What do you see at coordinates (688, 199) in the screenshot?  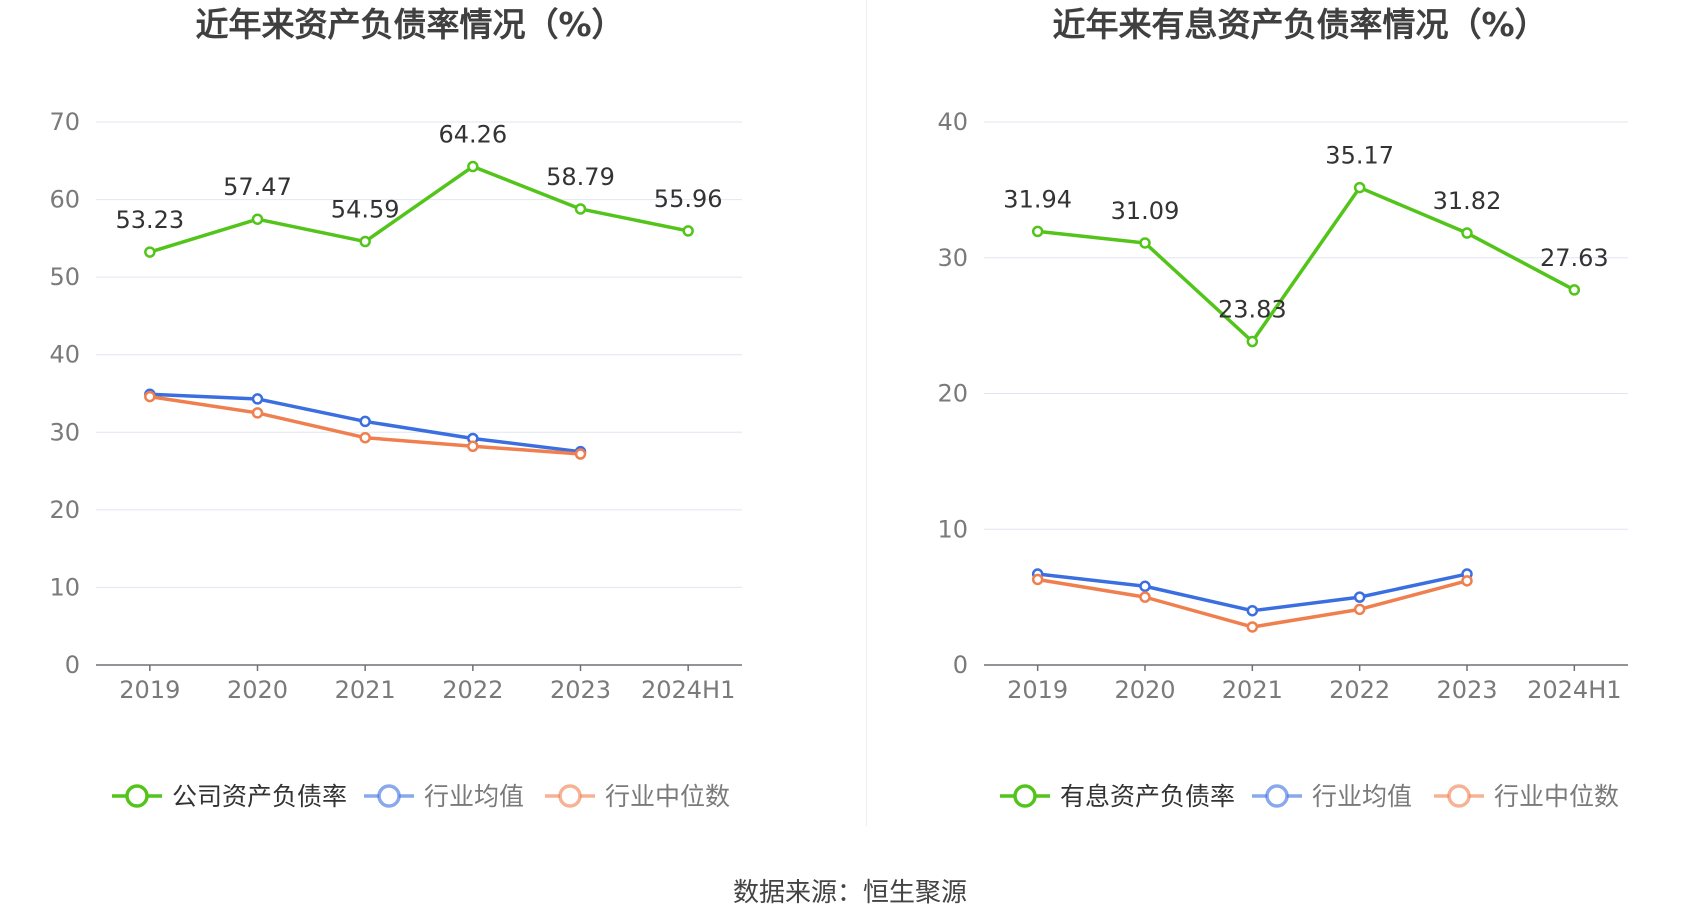 I see `data-label: 55.96` at bounding box center [688, 199].